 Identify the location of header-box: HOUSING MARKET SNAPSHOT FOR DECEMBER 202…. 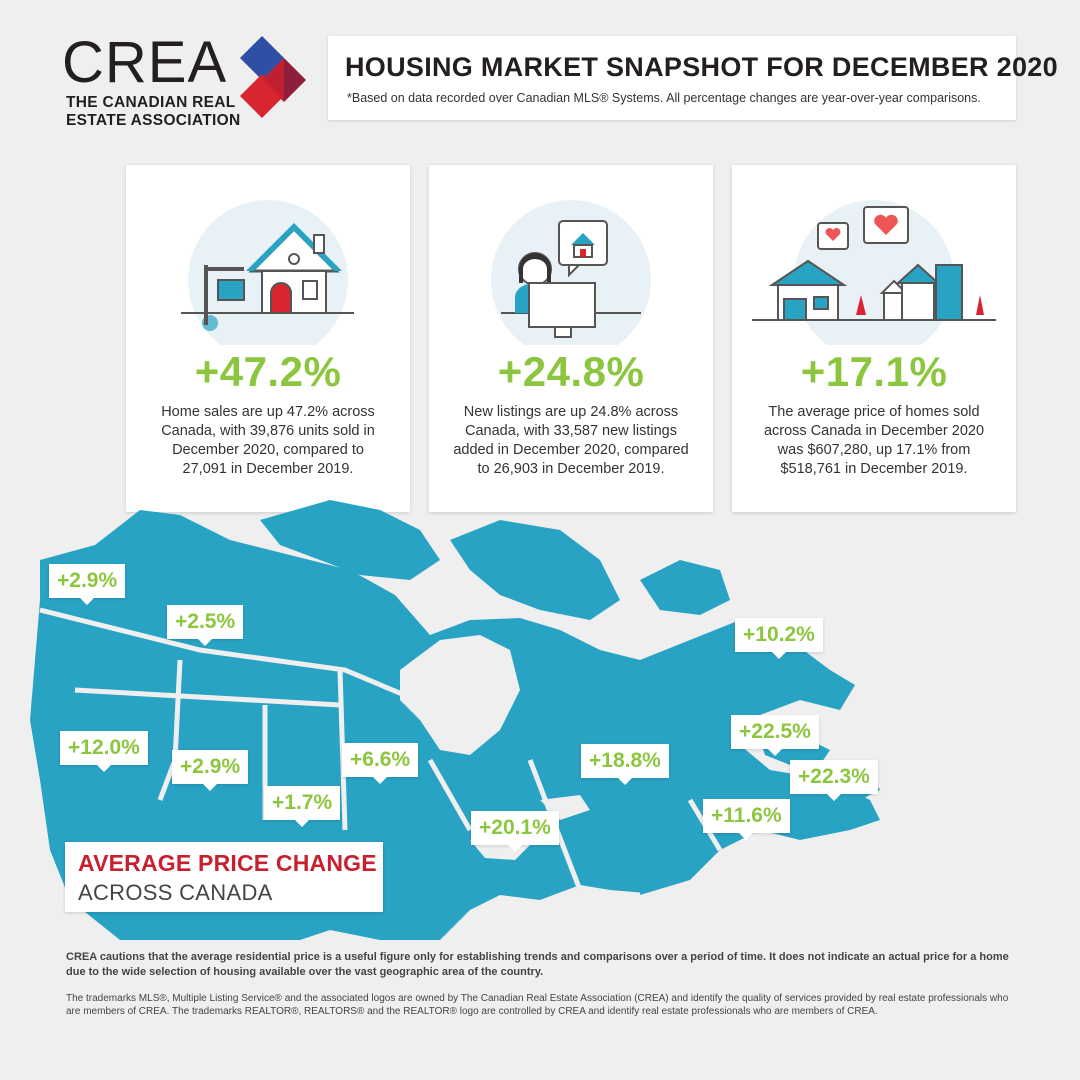
(693, 78).